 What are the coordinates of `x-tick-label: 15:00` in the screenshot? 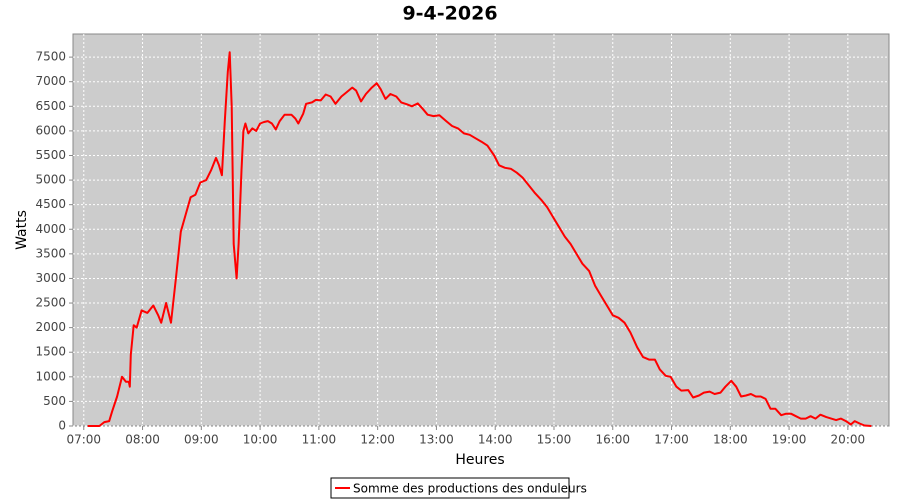 It's located at (554, 440).